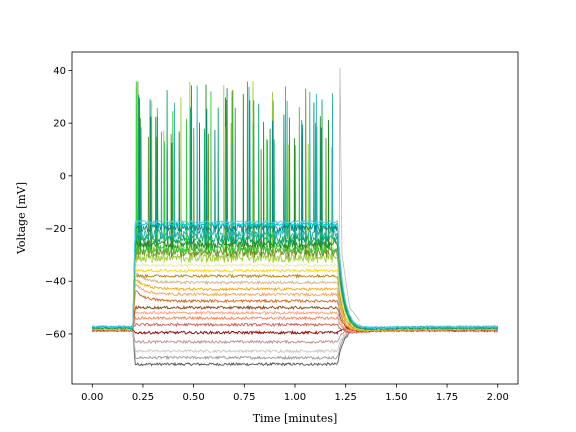 Image resolution: width=576 pixels, height=432 pixels. I want to click on x-tick-label: 1.50, so click(396, 397).